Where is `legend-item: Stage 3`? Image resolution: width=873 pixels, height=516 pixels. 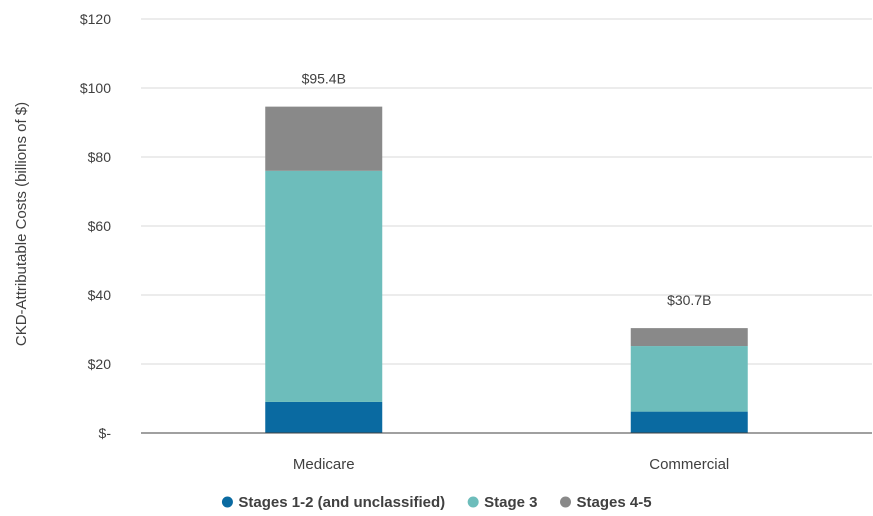 legend-item: Stage 3 is located at coordinates (502, 502).